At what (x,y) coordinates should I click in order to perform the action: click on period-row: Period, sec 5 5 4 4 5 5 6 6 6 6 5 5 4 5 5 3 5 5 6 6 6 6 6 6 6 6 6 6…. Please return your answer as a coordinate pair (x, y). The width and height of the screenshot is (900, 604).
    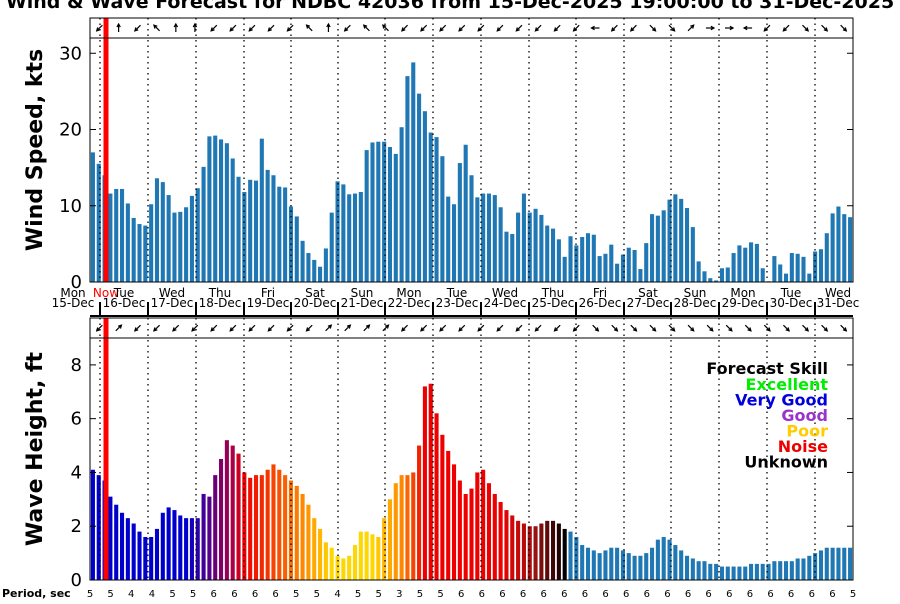
    Looking at the image, I should click on (429, 593).